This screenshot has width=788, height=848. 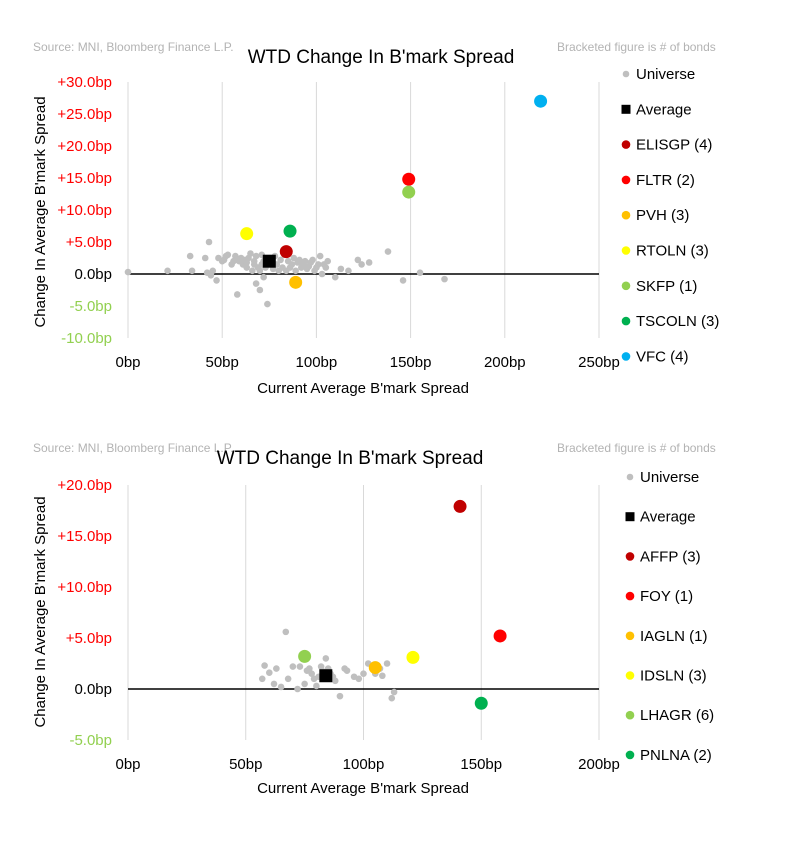 What do you see at coordinates (674, 636) in the screenshot?
I see `legend-label: IAGLN (1)` at bounding box center [674, 636].